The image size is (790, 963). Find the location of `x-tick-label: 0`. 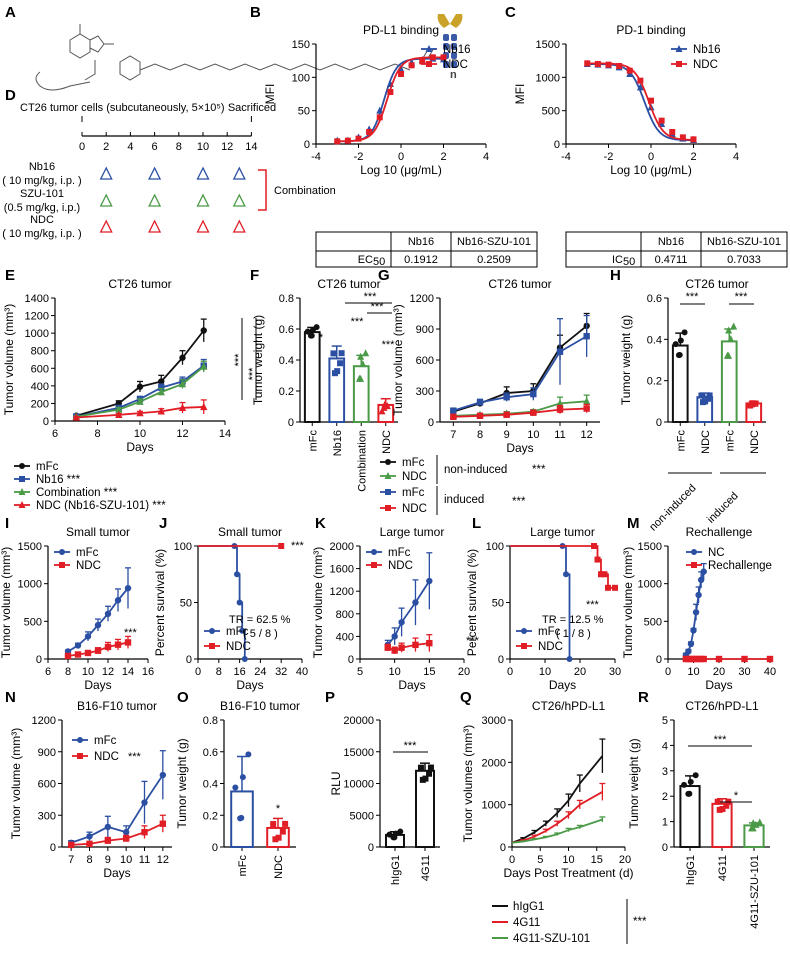

x-tick-label: 0 is located at coordinates (651, 157).